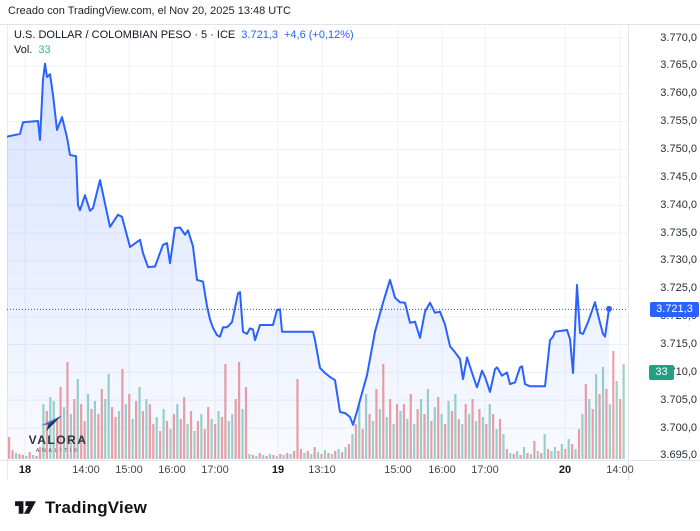 This screenshot has width=700, height=531. What do you see at coordinates (125, 35) in the screenshot?
I see `symbol-title: U.S. DOLLAR / COLOMBIAN PESO · 5 · ICE` at bounding box center [125, 35].